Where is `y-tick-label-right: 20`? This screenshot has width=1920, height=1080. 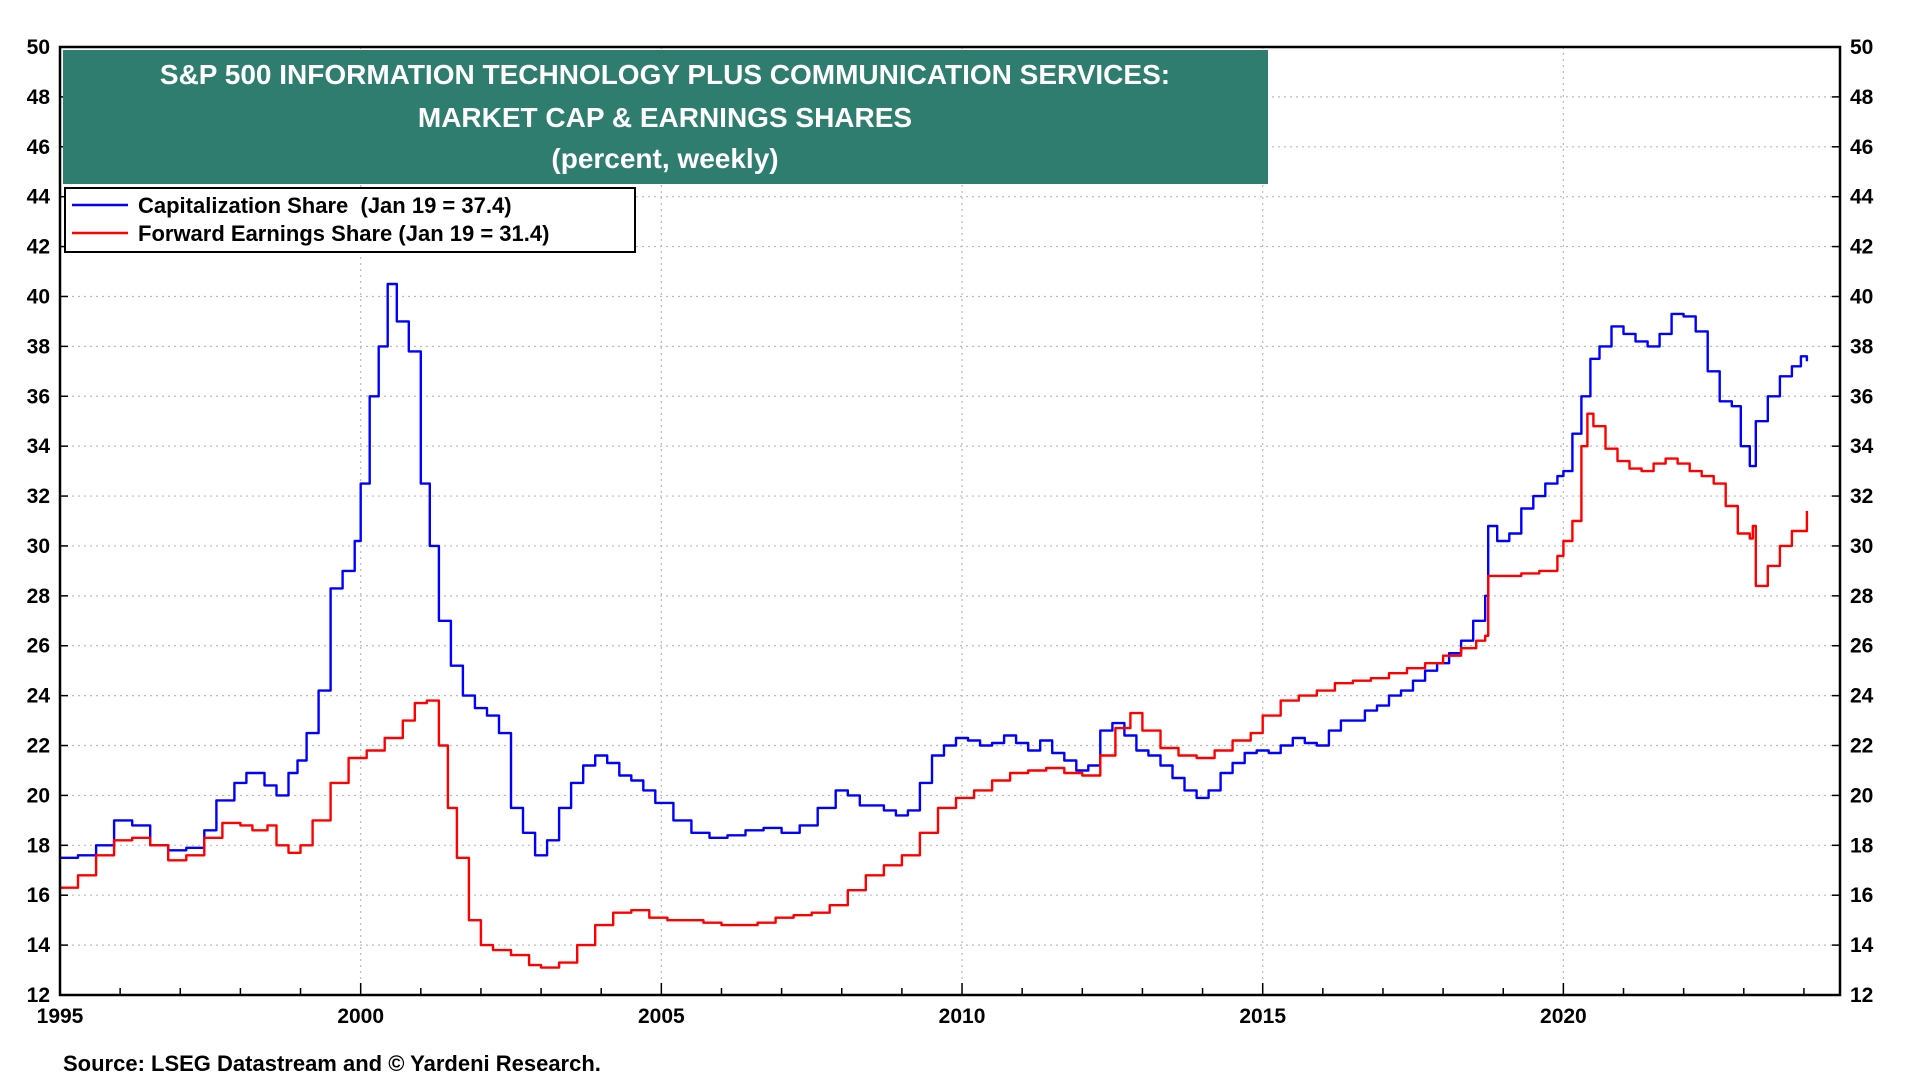
y-tick-label-right: 20 is located at coordinates (1861, 795).